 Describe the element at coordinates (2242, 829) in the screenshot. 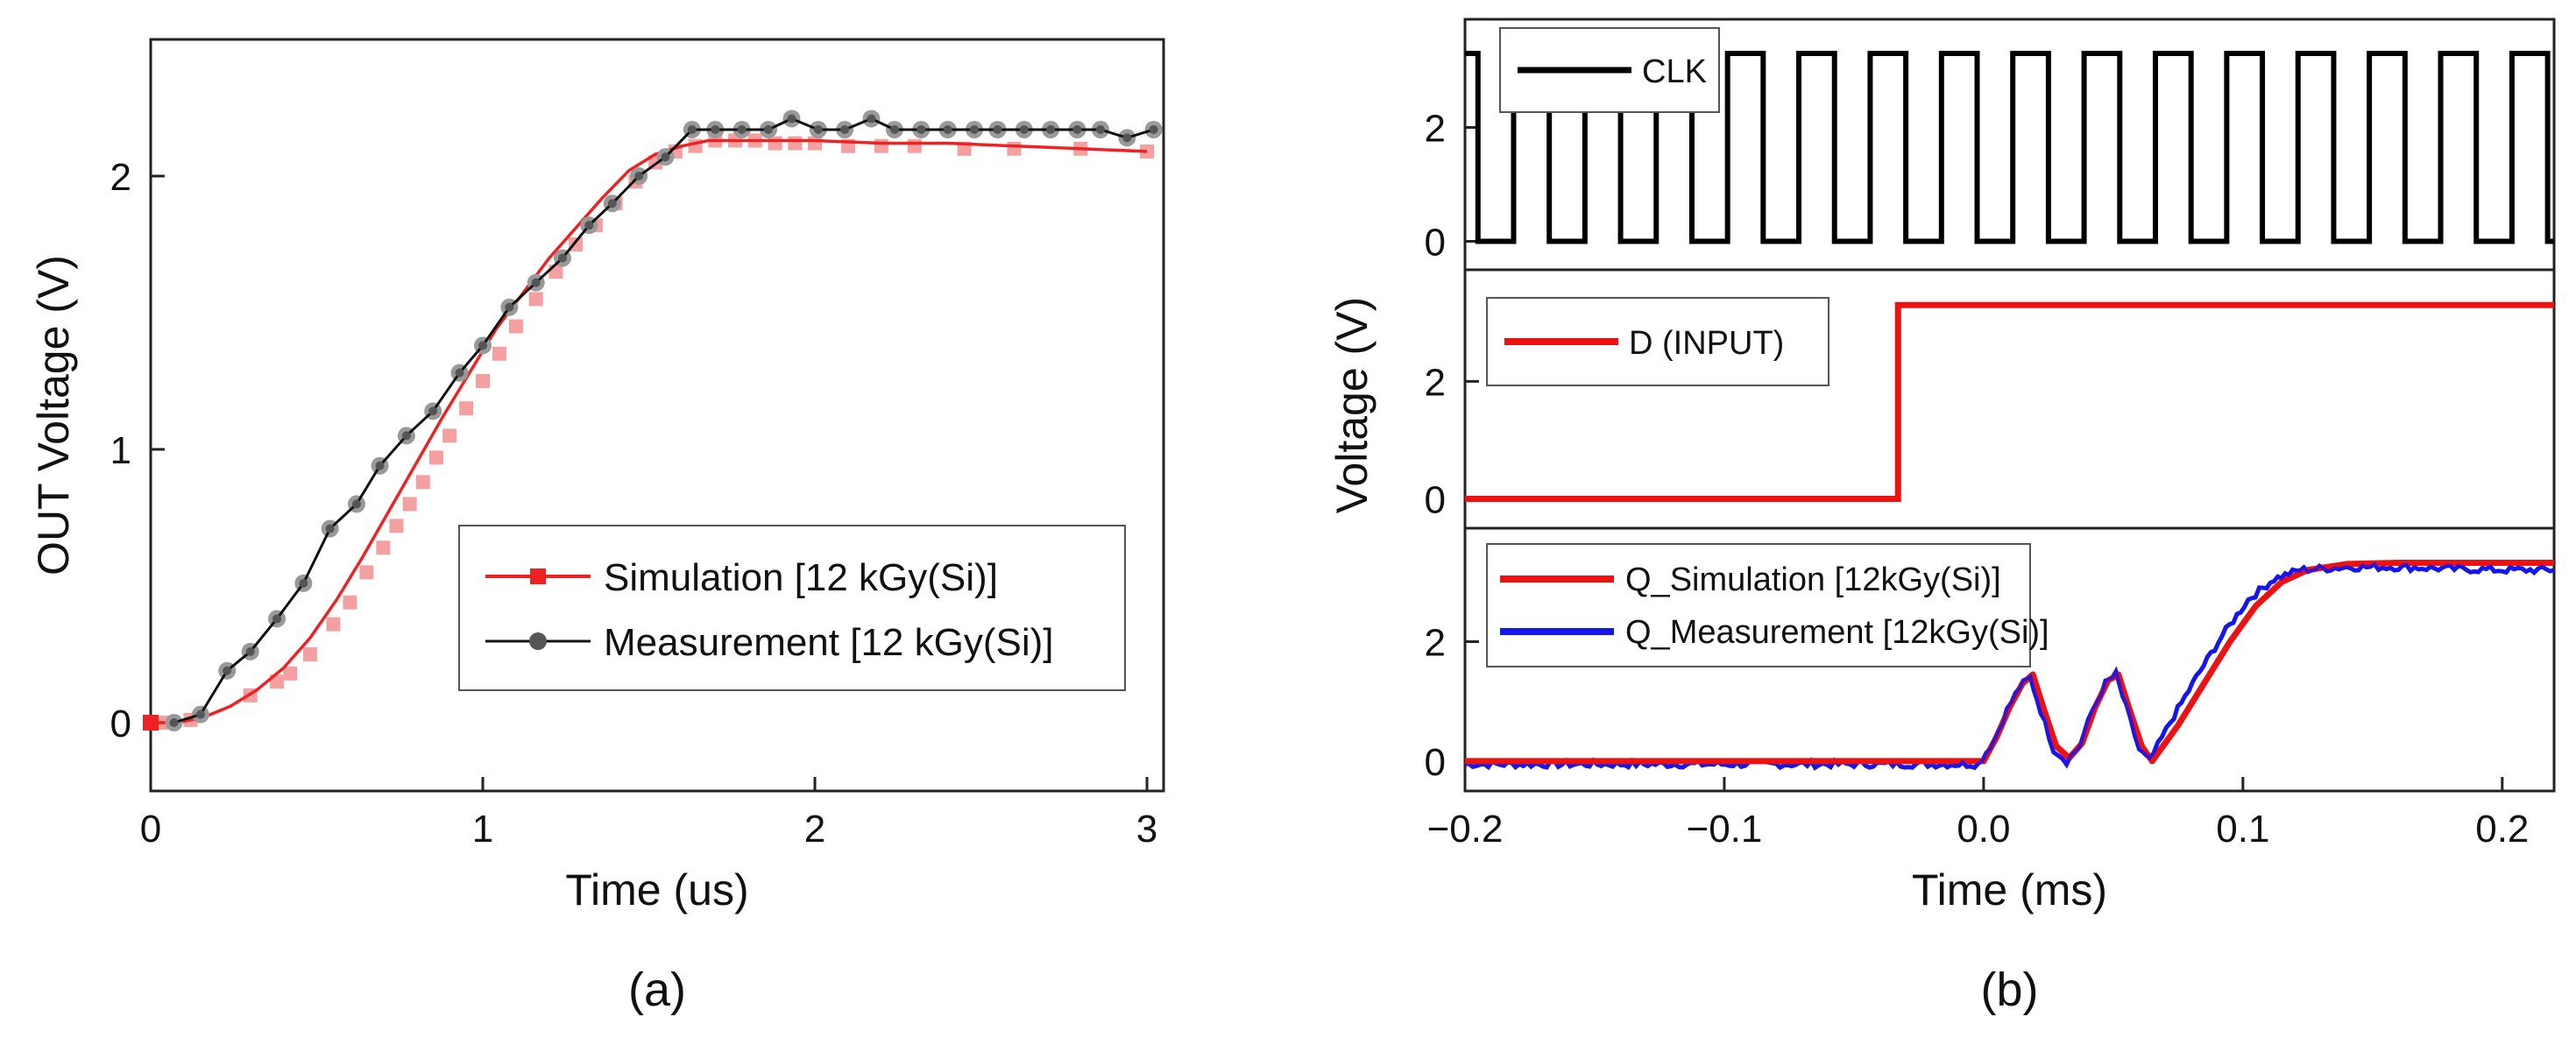

I see `x-tick-label: 0.1` at that location.